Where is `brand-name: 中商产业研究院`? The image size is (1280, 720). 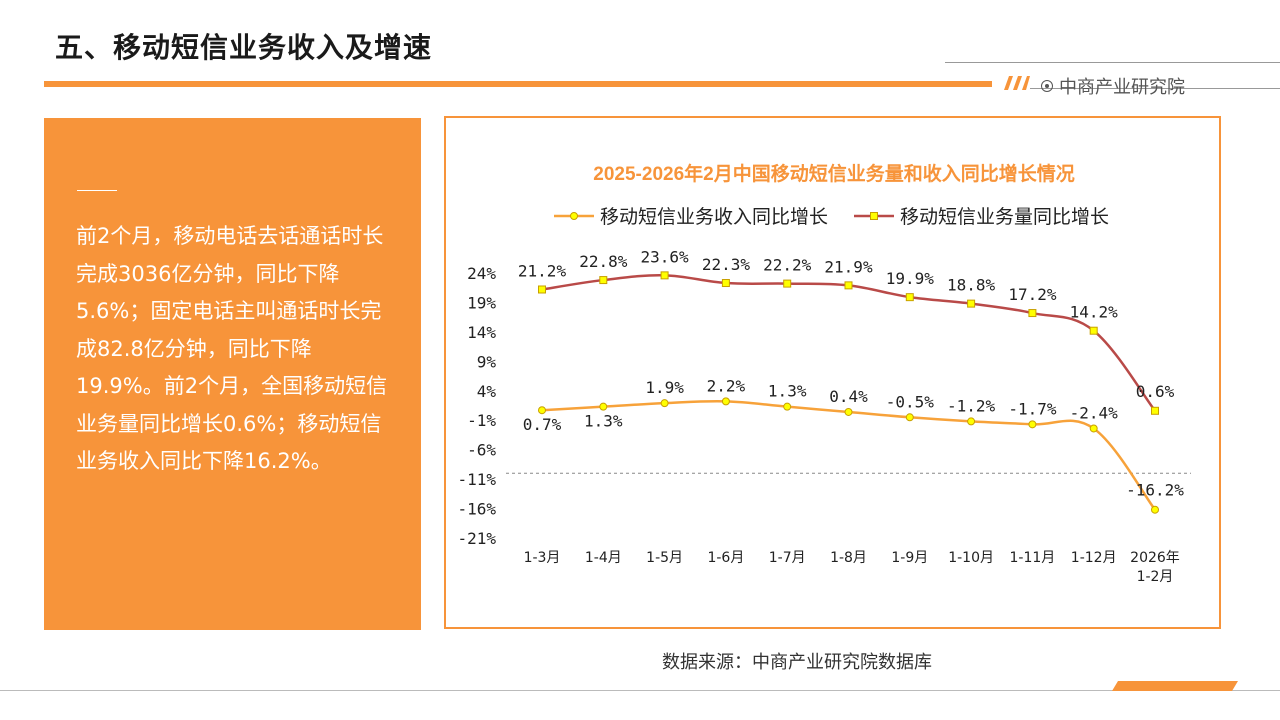 brand-name: 中商产业研究院 is located at coordinates (1122, 87).